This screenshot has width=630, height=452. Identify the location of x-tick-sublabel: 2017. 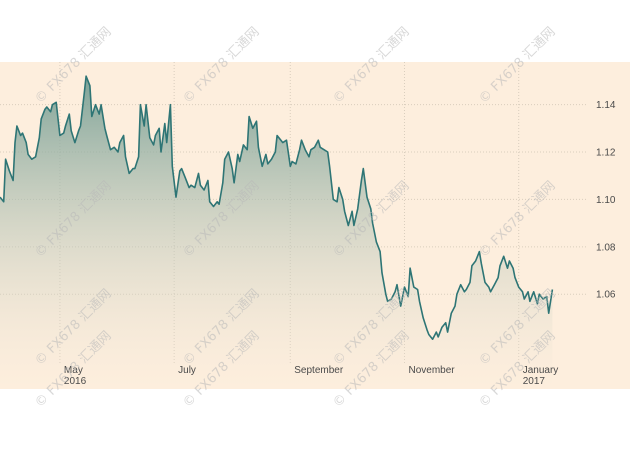
(534, 381).